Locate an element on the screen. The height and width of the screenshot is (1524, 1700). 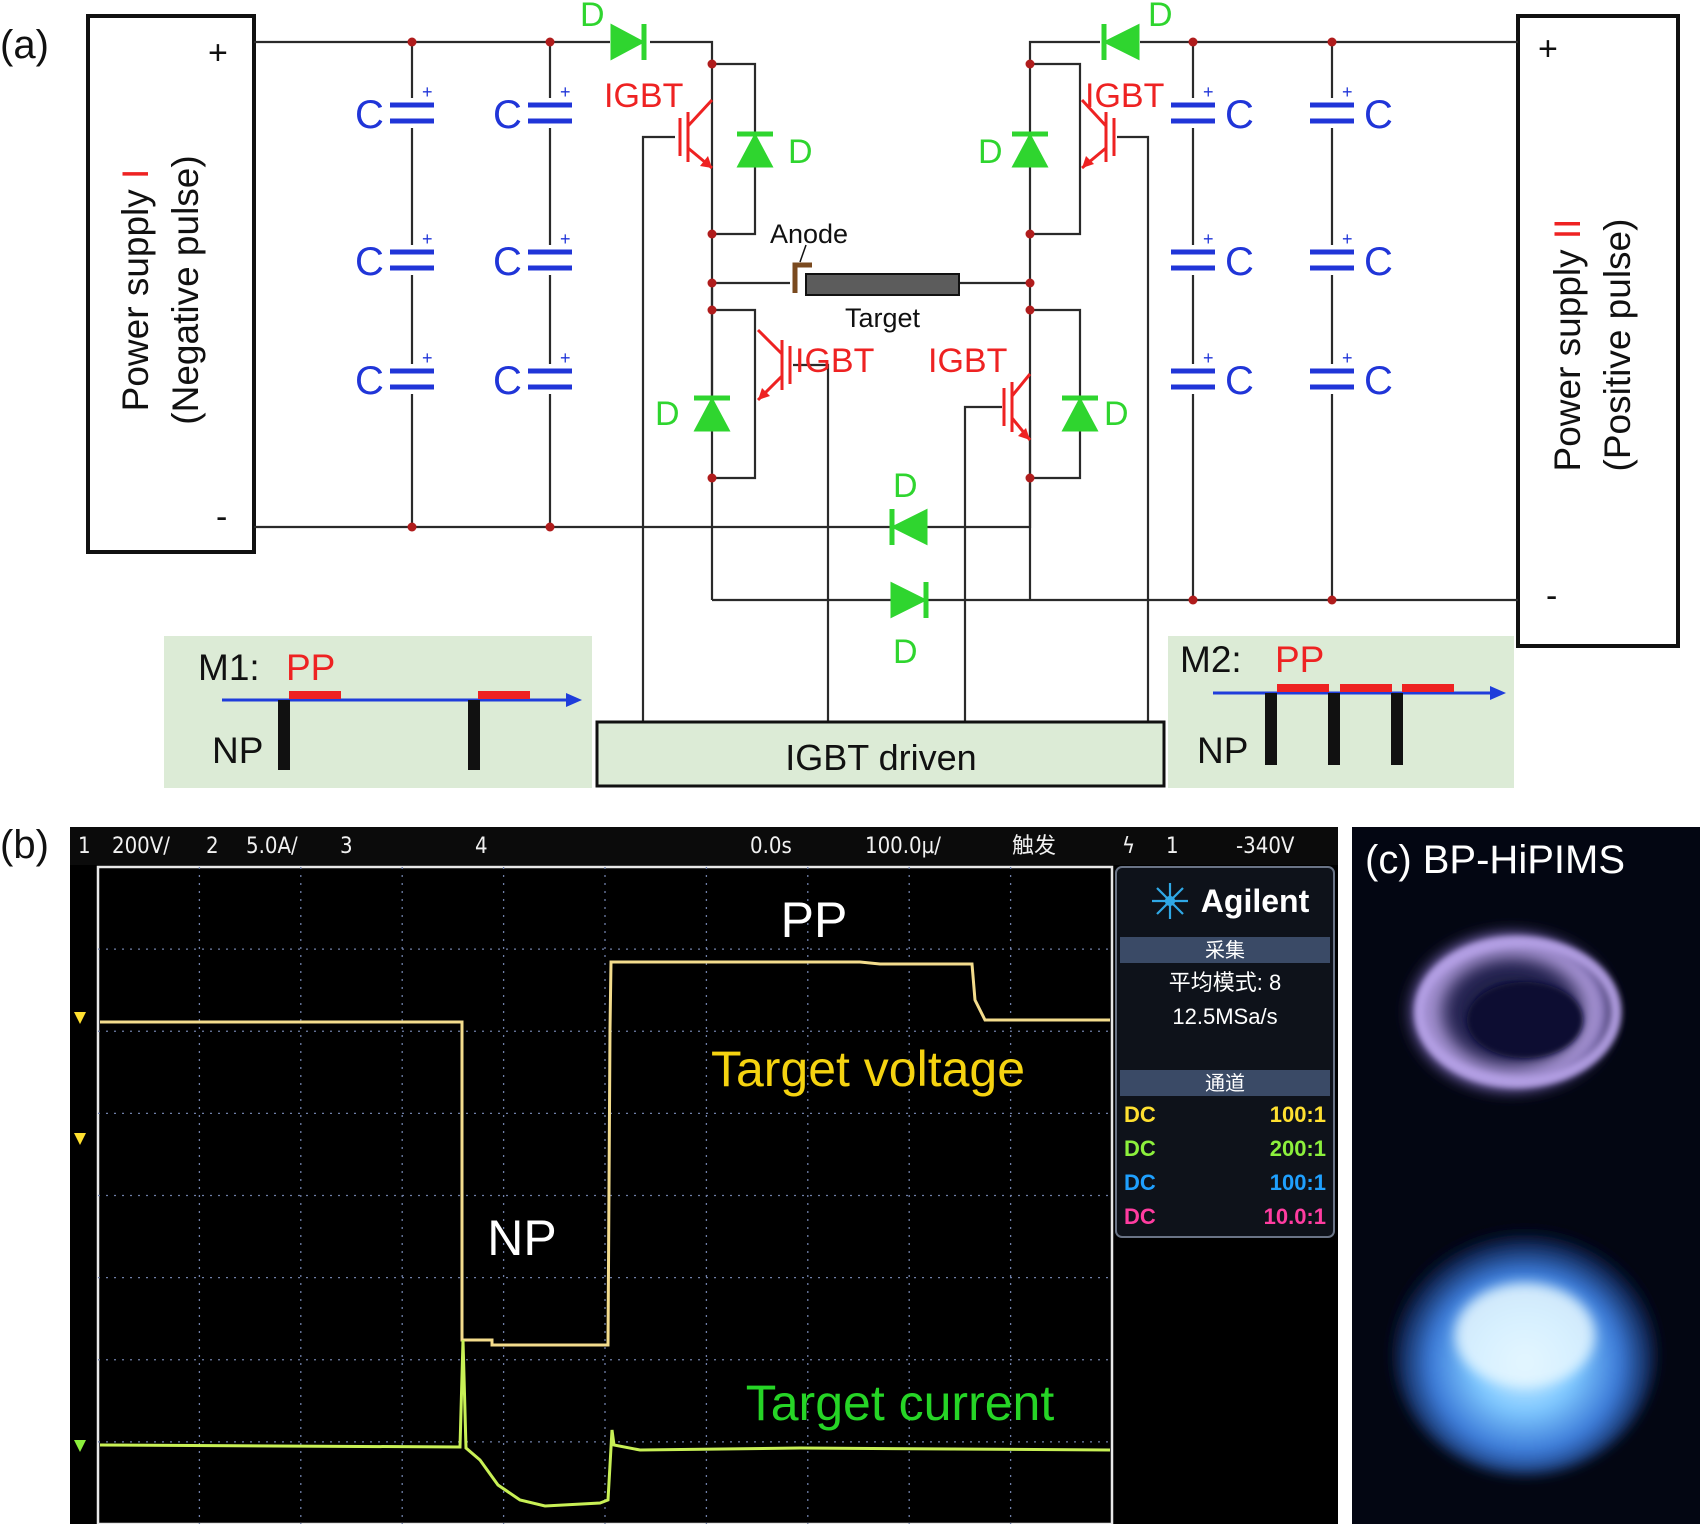
power-supply-left: + - Power supply I (Negative pulse) is located at coordinates (171, 284).